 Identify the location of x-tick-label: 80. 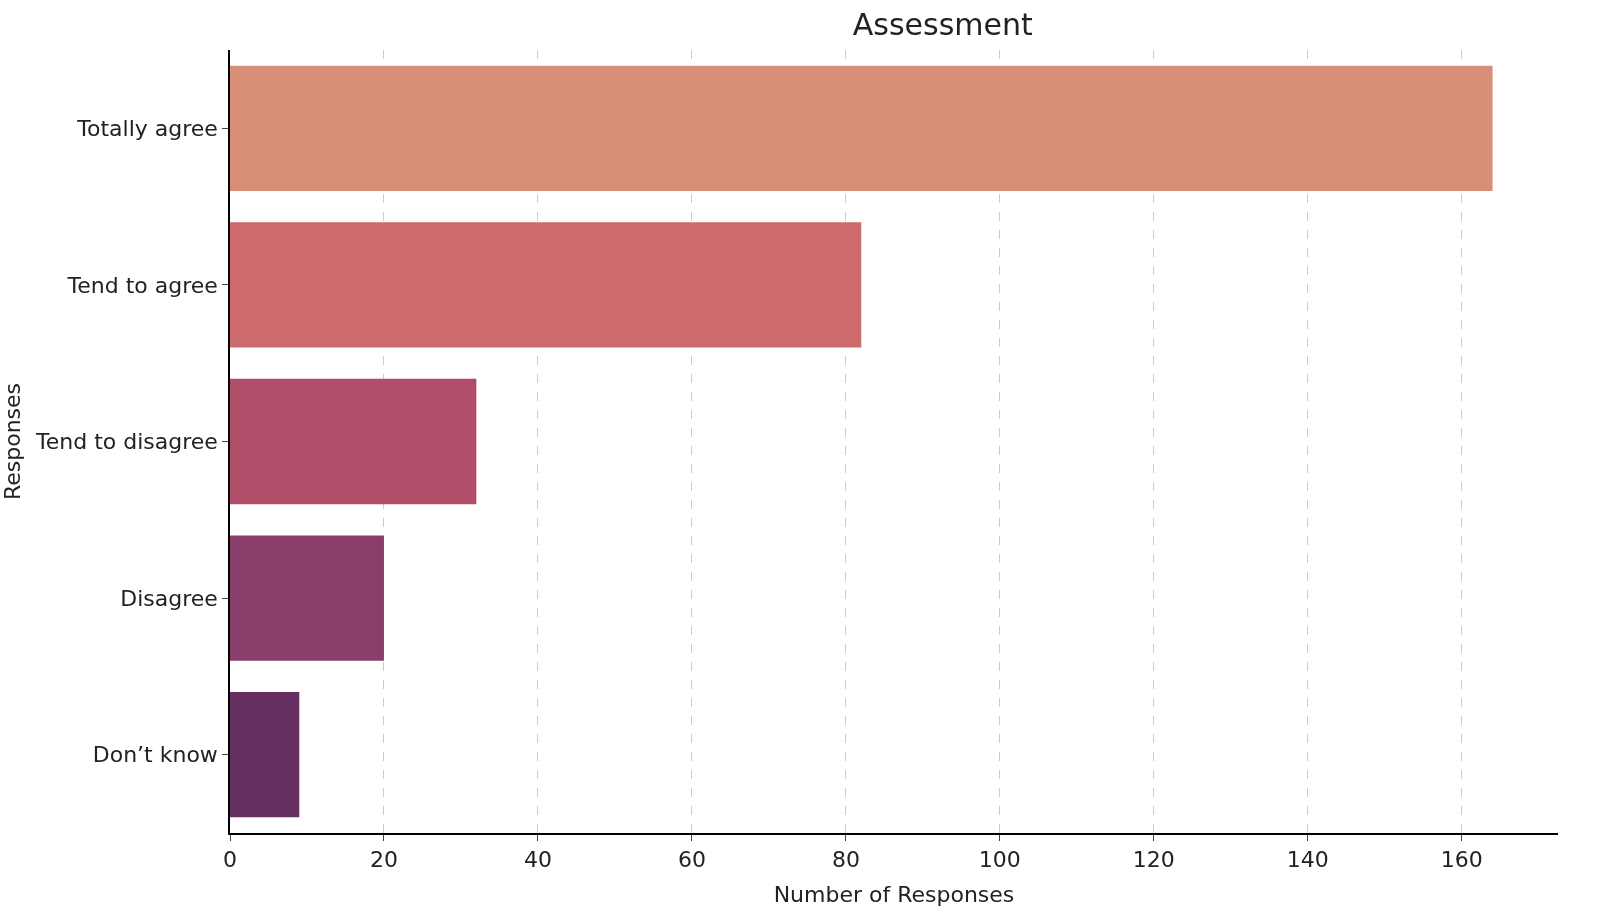
(845, 860).